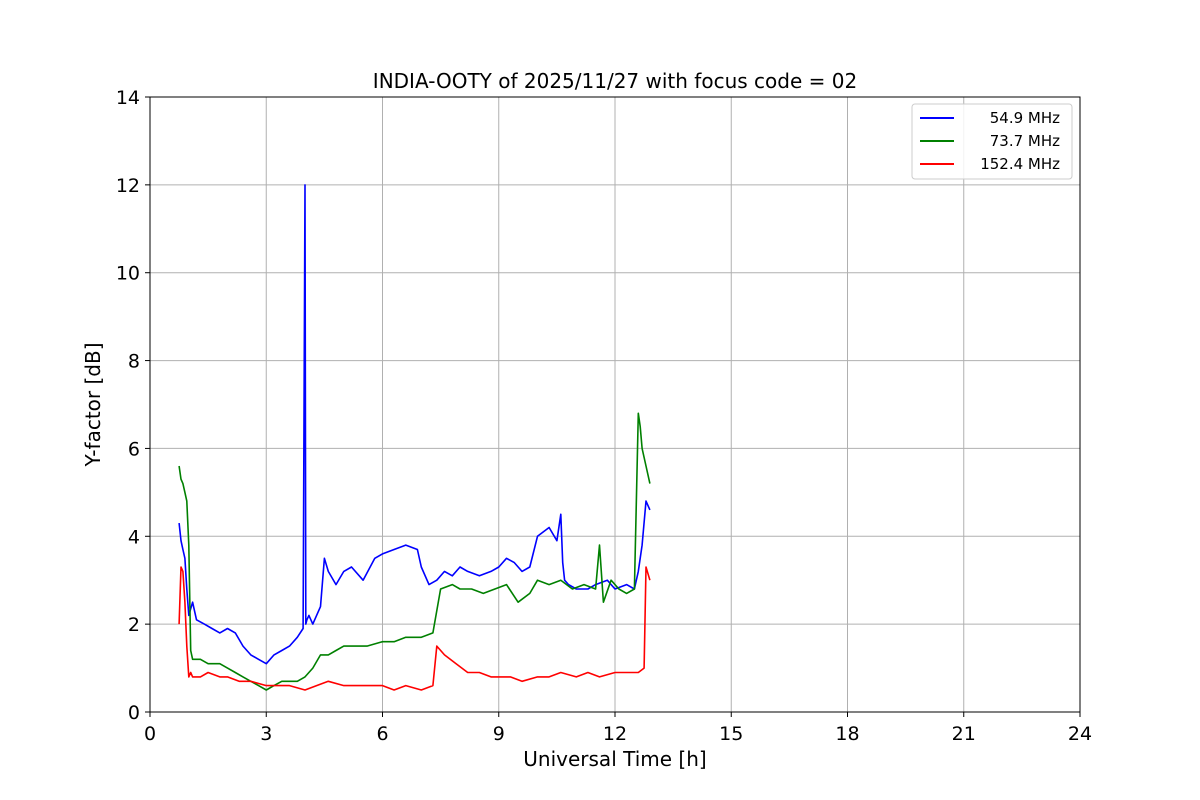 This screenshot has height=800, width=1200. Describe the element at coordinates (128, 98) in the screenshot. I see `y-tick-label: 14` at that location.